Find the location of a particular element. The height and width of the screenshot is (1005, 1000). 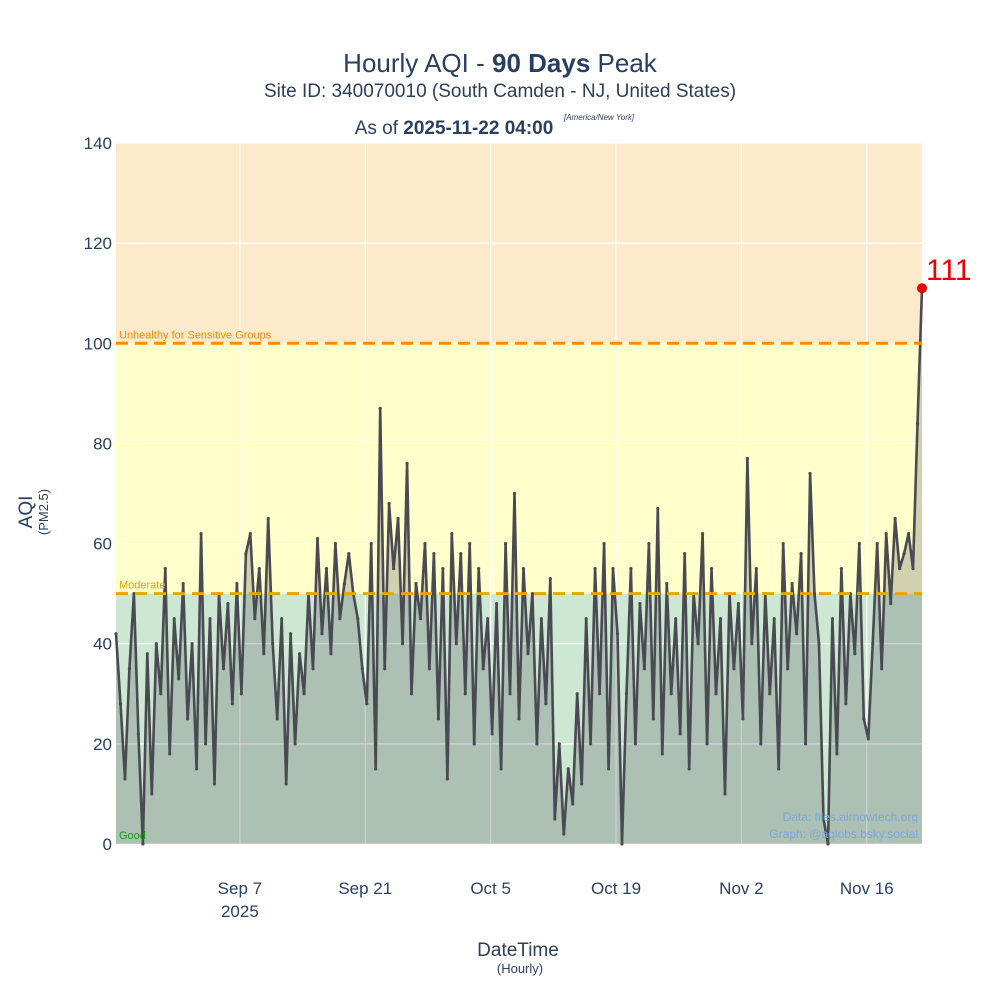

x-tick-label: Sep 21 is located at coordinates (365, 888).